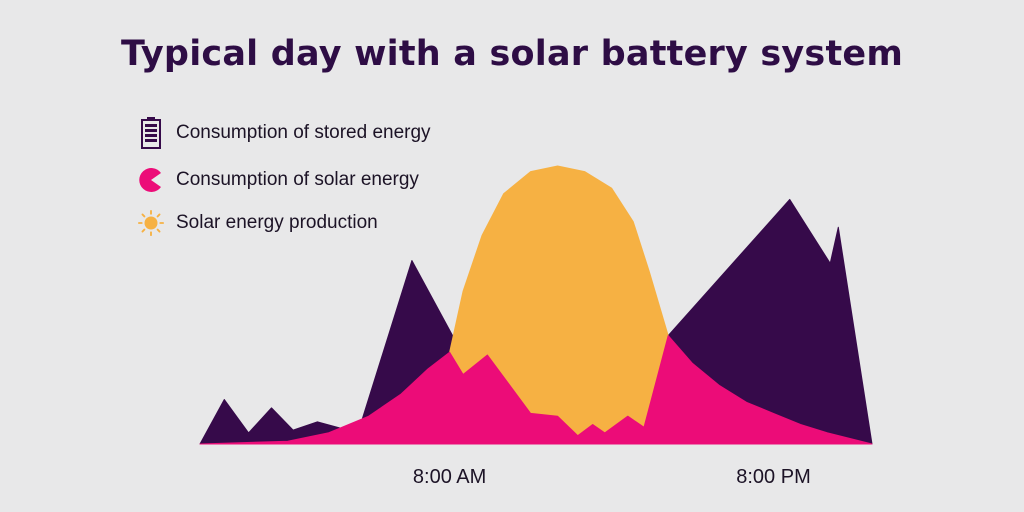 The width and height of the screenshot is (1024, 512). What do you see at coordinates (277, 222) in the screenshot?
I see `legend-label-solar-production: Solar energy production` at bounding box center [277, 222].